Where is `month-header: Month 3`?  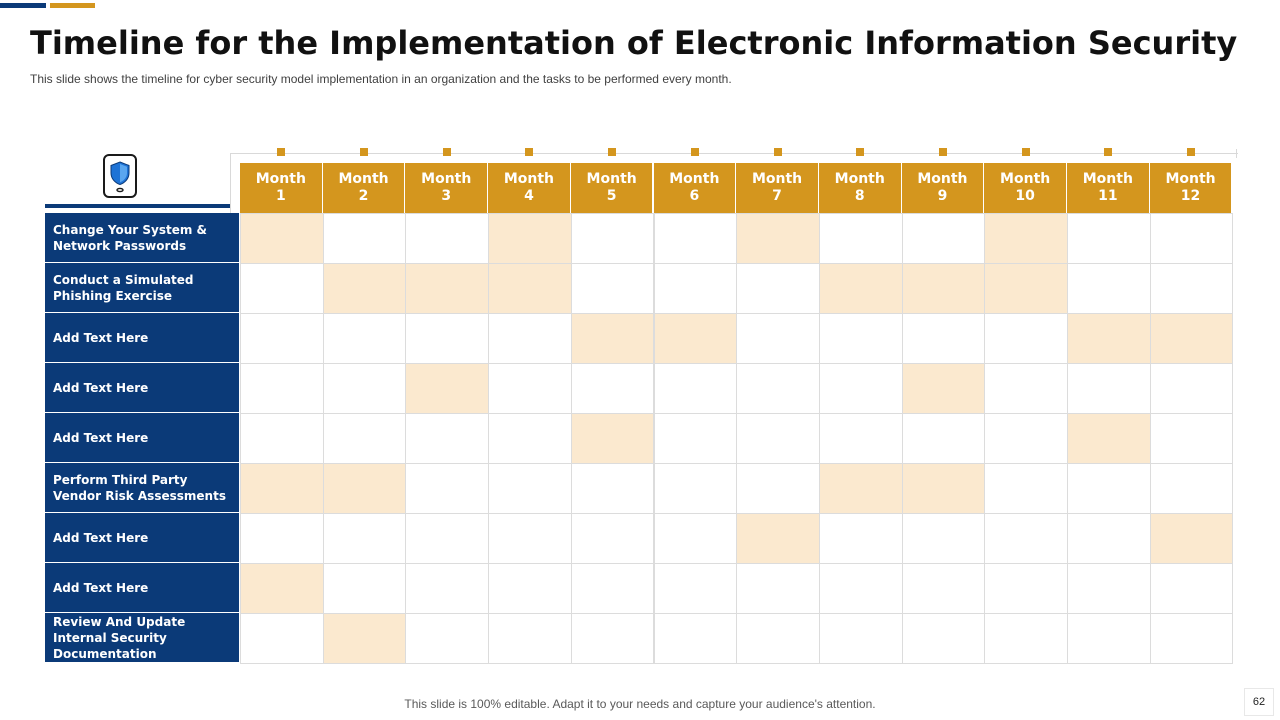
month-header: Month 3 is located at coordinates (447, 188).